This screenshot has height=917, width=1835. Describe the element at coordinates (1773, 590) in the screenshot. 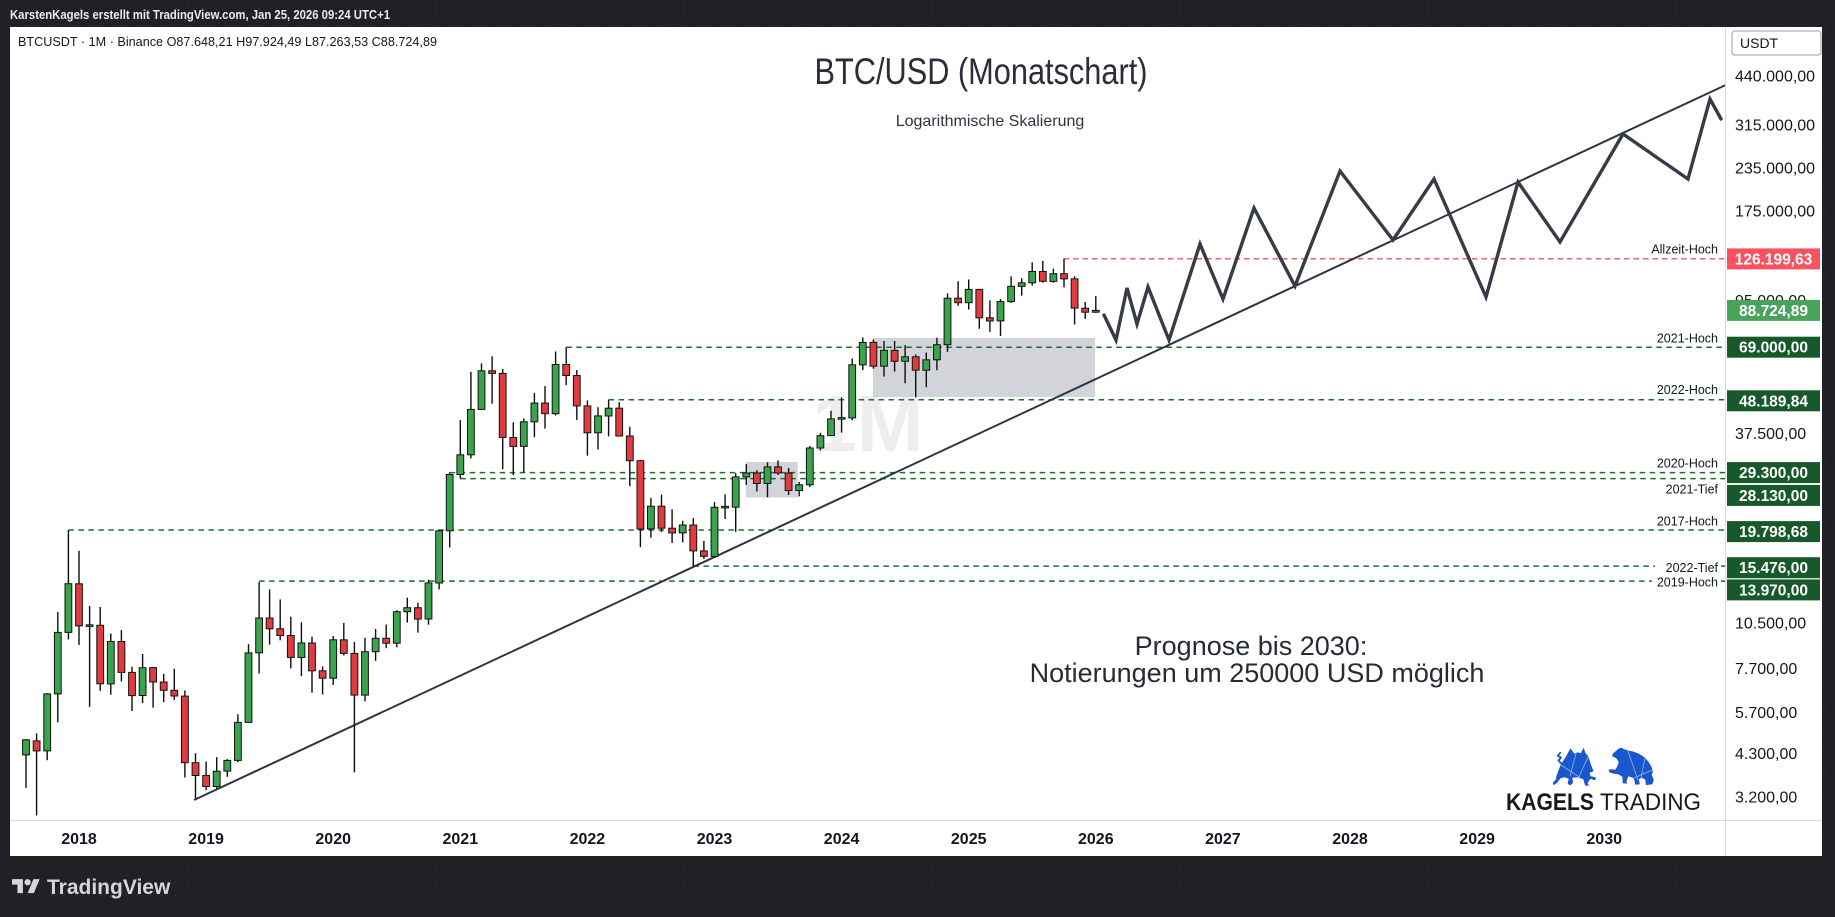

I see `svg-text: 13.970,00` at that location.